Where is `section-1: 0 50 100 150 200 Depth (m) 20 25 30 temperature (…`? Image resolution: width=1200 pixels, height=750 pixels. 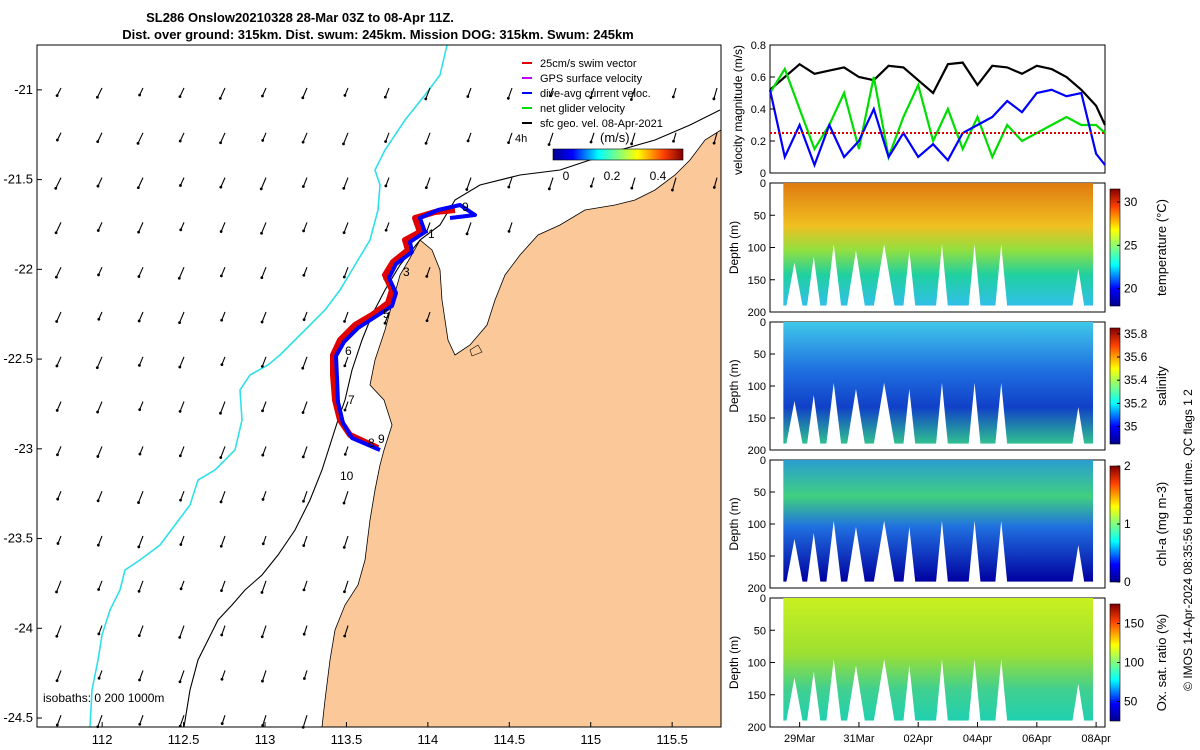 section-1: 0 50 100 150 200 Depth (m) 20 25 30 temperature (… is located at coordinates (948, 248).